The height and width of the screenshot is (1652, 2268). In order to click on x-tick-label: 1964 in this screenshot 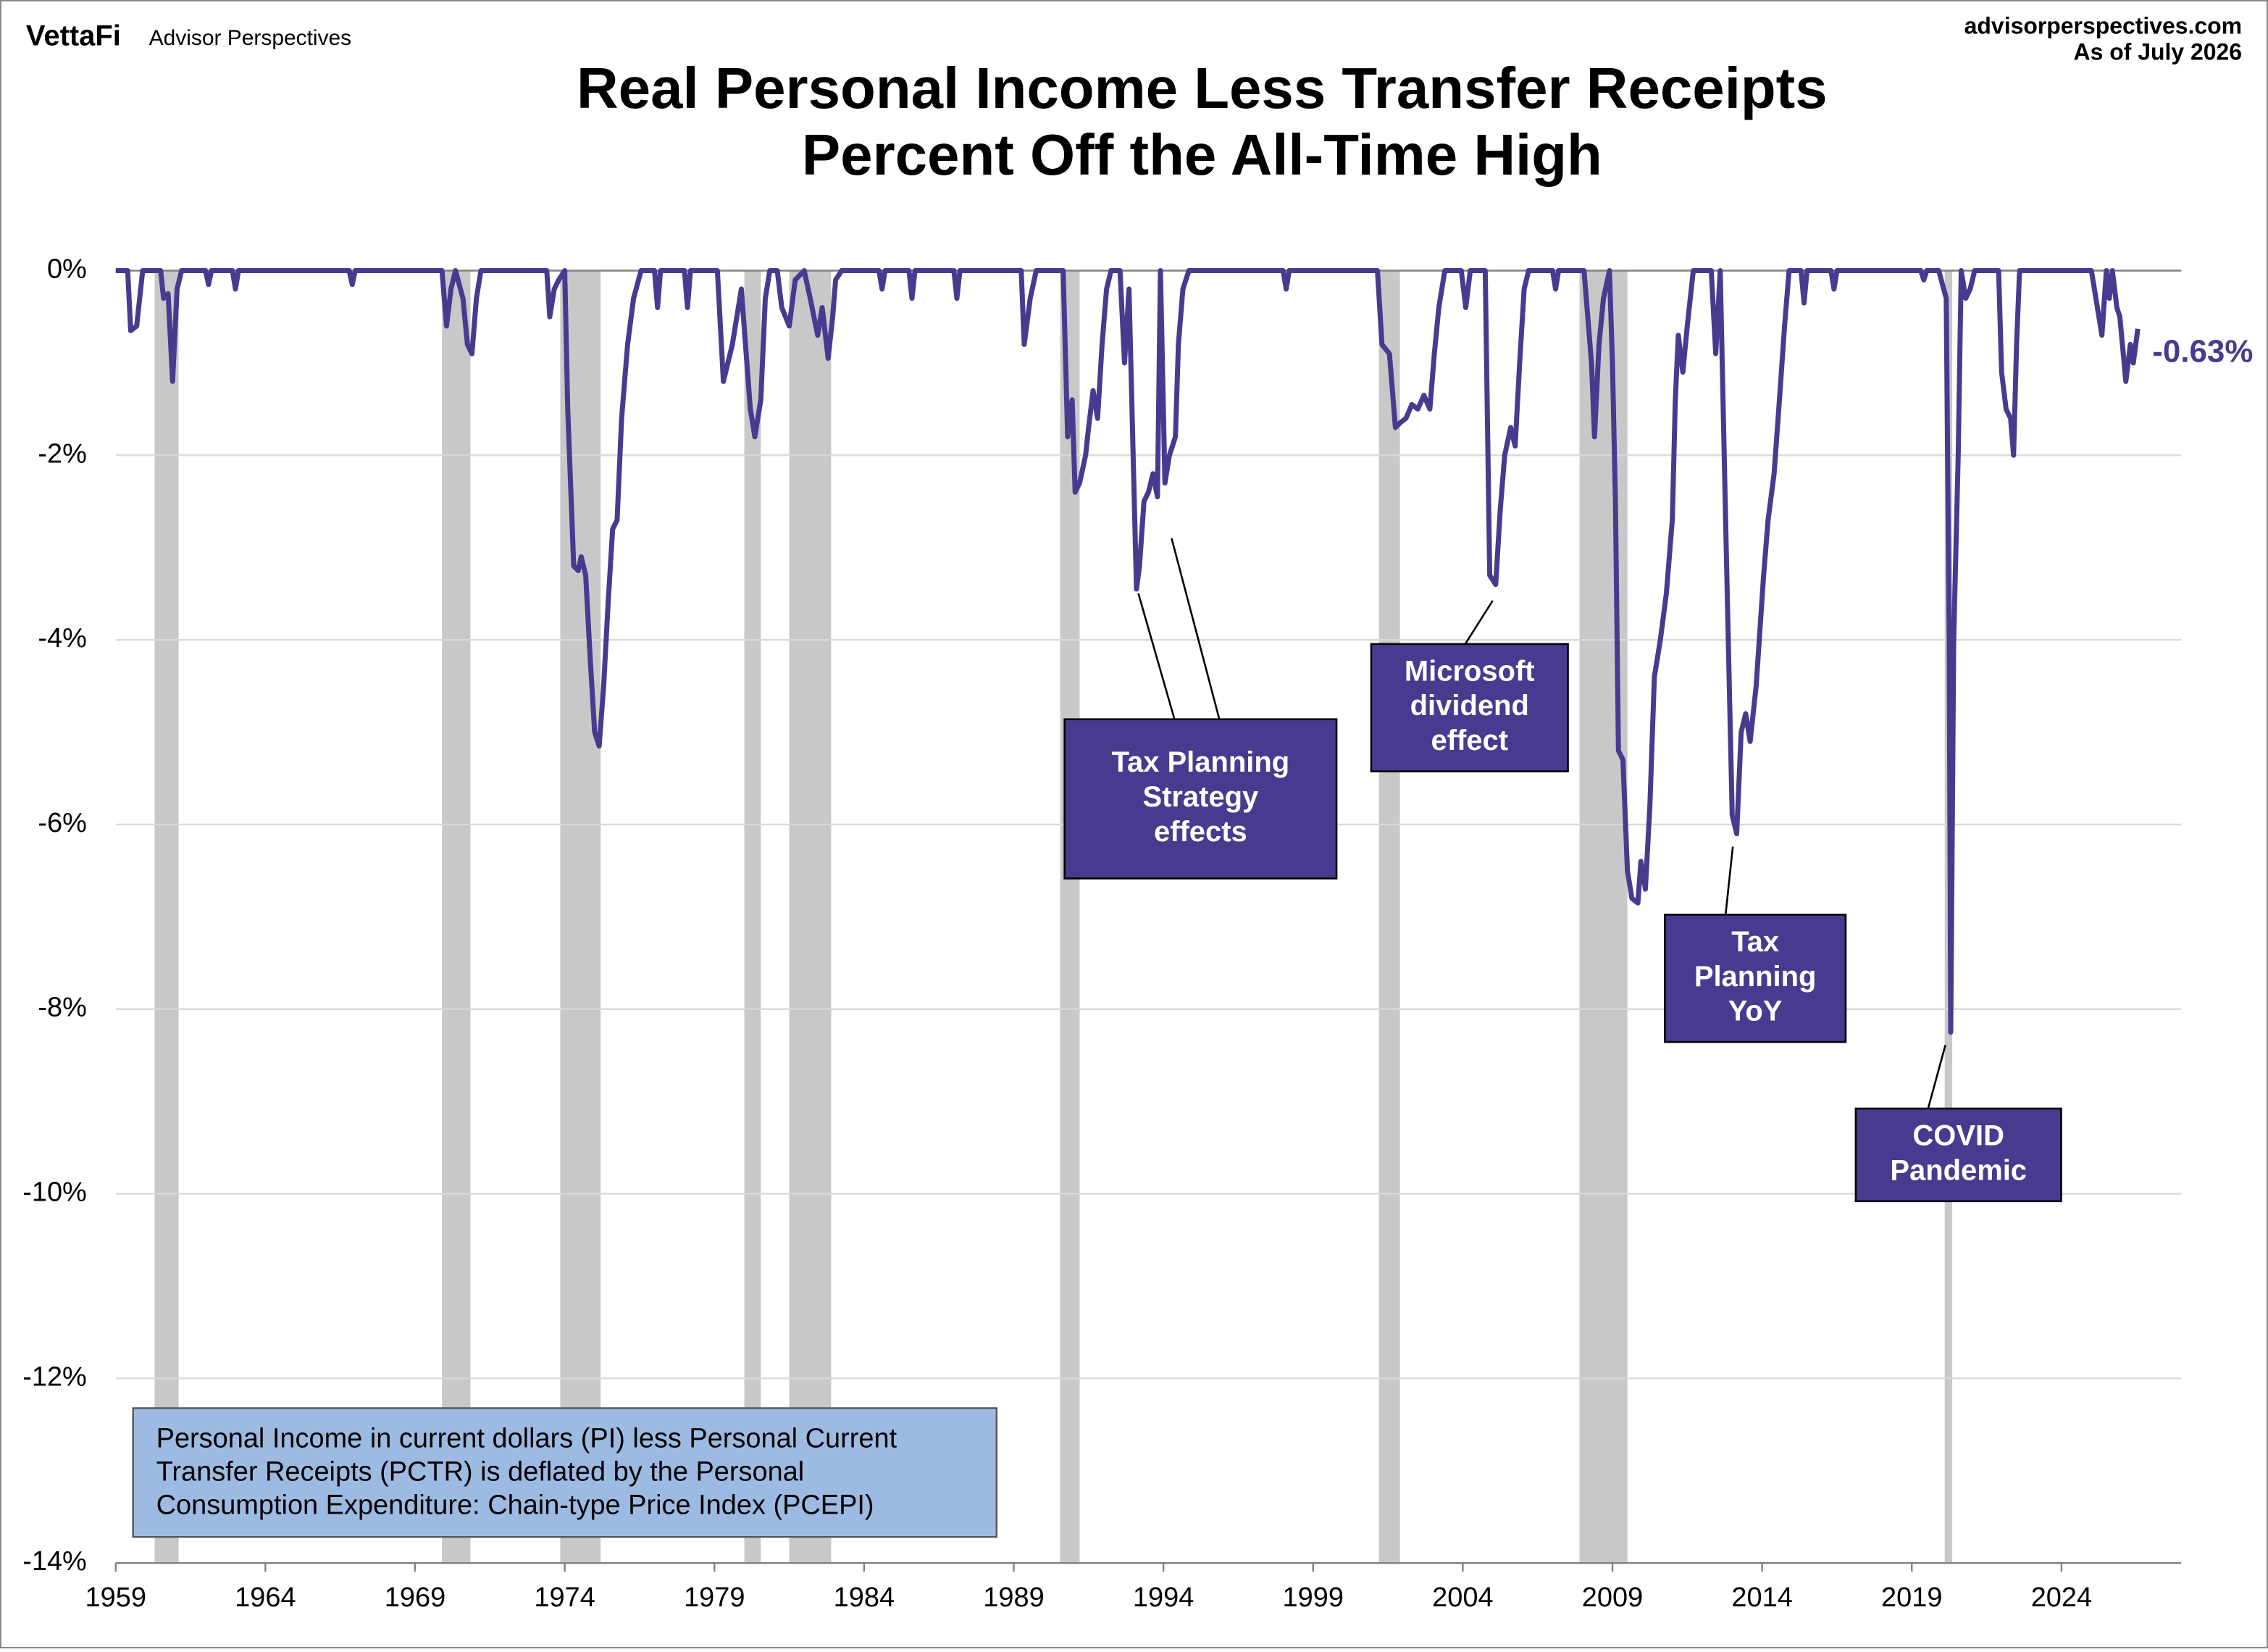, I will do `click(266, 1597)`.